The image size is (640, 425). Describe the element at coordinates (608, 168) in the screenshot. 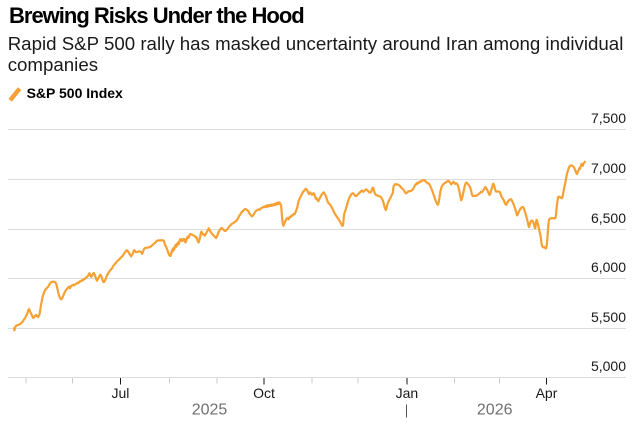

I see `svg-text: 7,000` at that location.